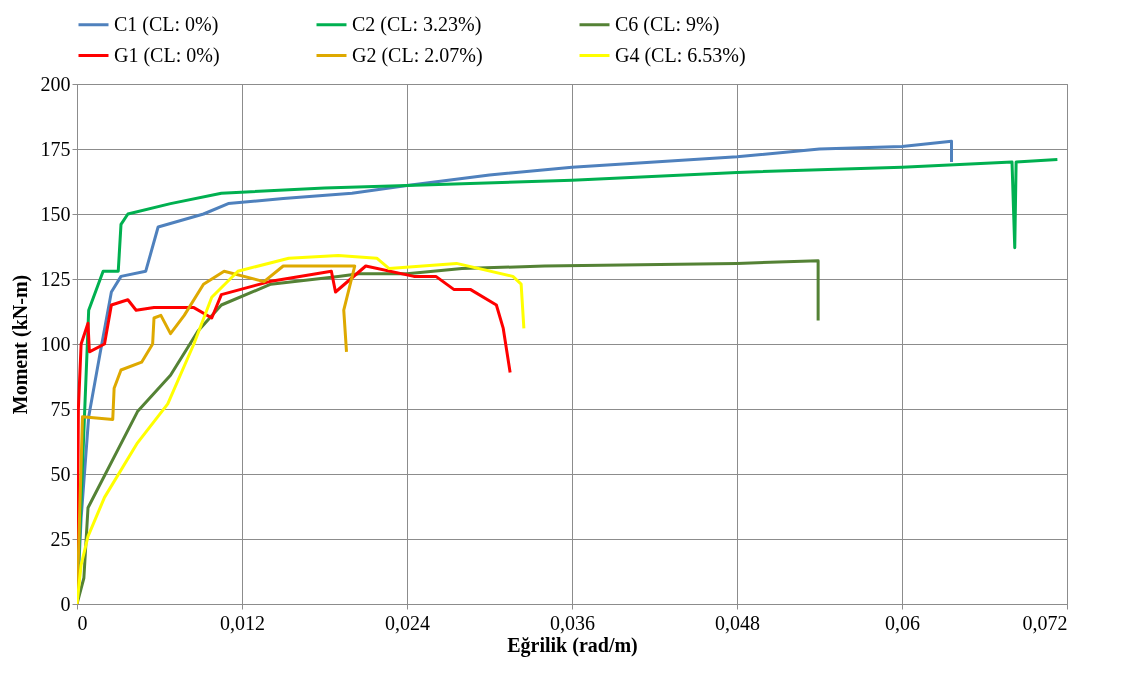  Describe the element at coordinates (60, 408) in the screenshot. I see `y-tick-label: 75` at that location.